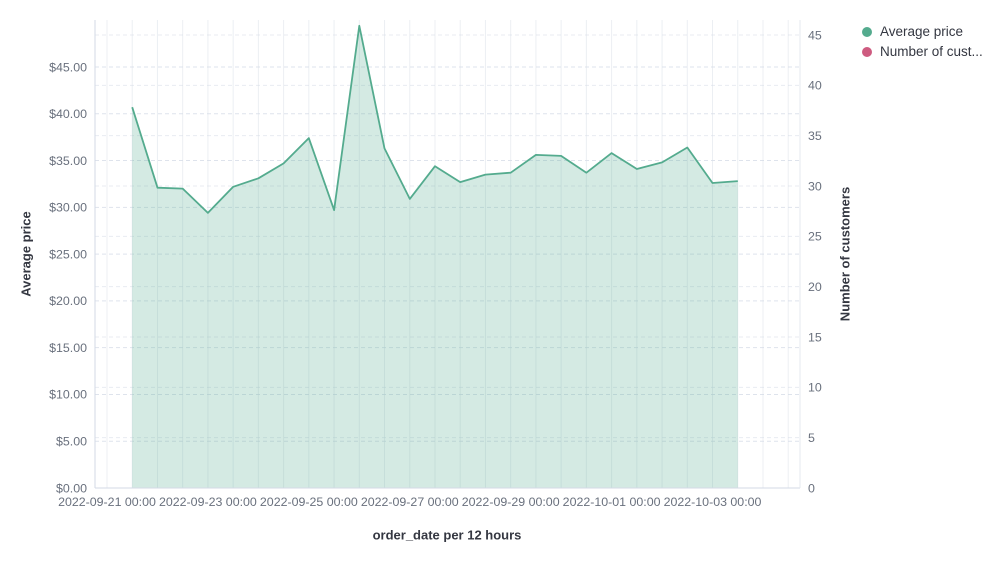 This screenshot has width=1008, height=564. What do you see at coordinates (107, 502) in the screenshot?
I see `x-tick-label: 2022-09-21 00:00` at bounding box center [107, 502].